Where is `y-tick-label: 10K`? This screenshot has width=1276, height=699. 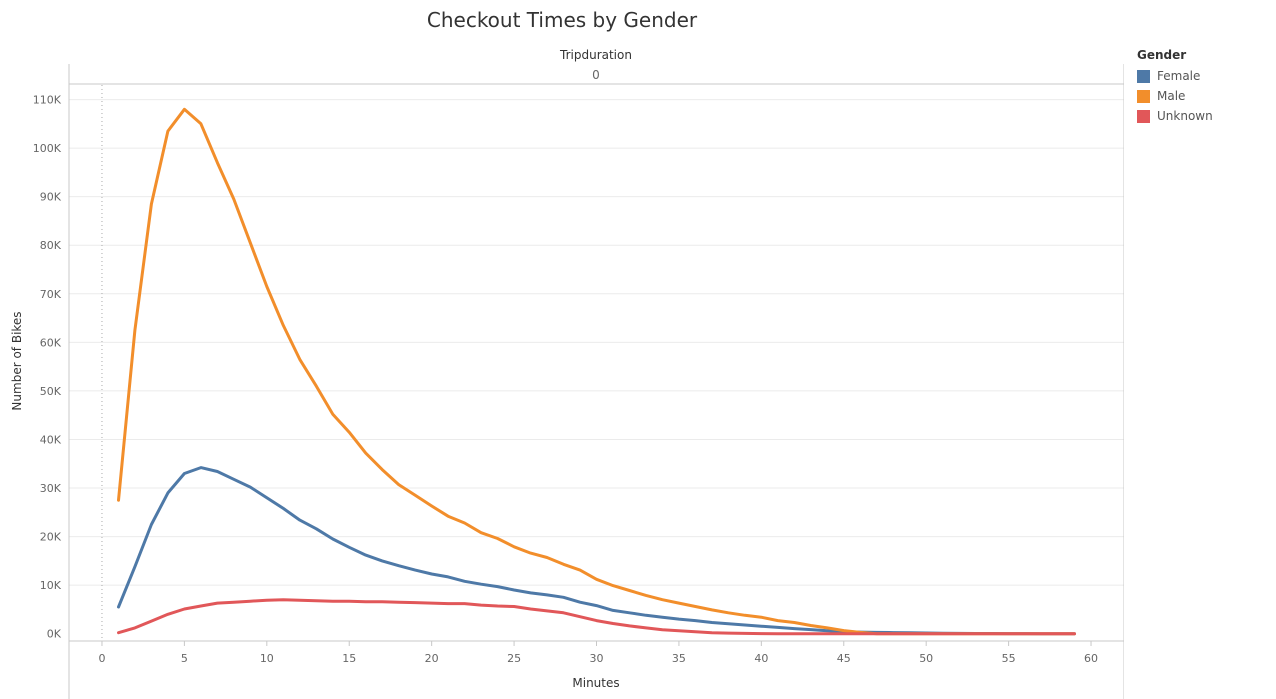 y-tick-label: 10K is located at coordinates (51, 585).